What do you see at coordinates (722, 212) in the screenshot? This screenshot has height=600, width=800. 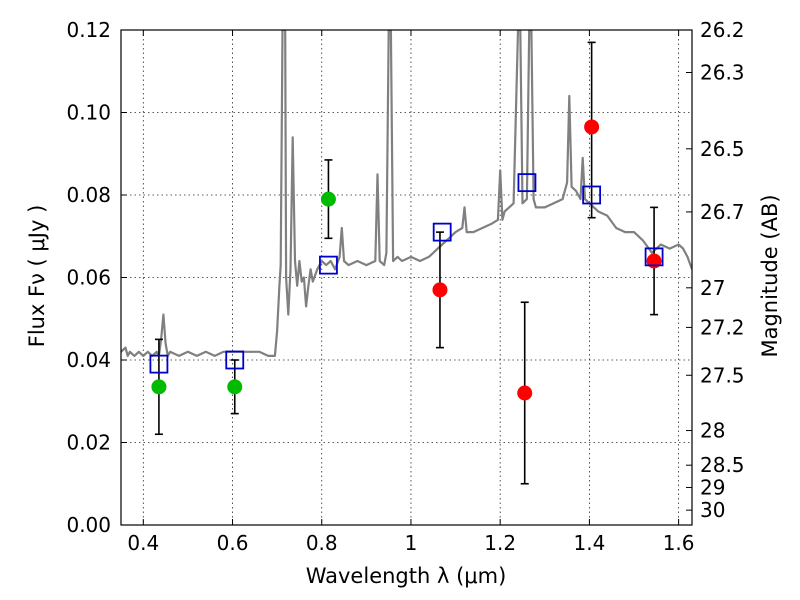 I see `right-tick-label: 26.7` at bounding box center [722, 212].